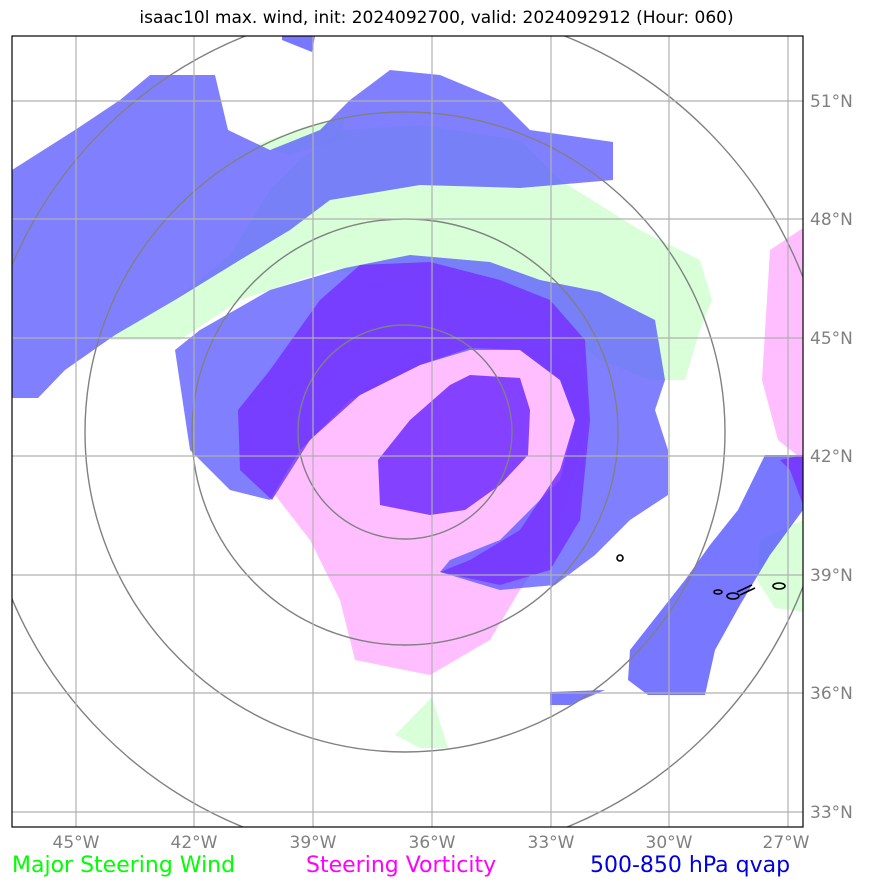 This screenshot has height=891, width=873. Describe the element at coordinates (401, 865) in the screenshot. I see `legend-steering-vorticity: Steering Vorticity` at that location.